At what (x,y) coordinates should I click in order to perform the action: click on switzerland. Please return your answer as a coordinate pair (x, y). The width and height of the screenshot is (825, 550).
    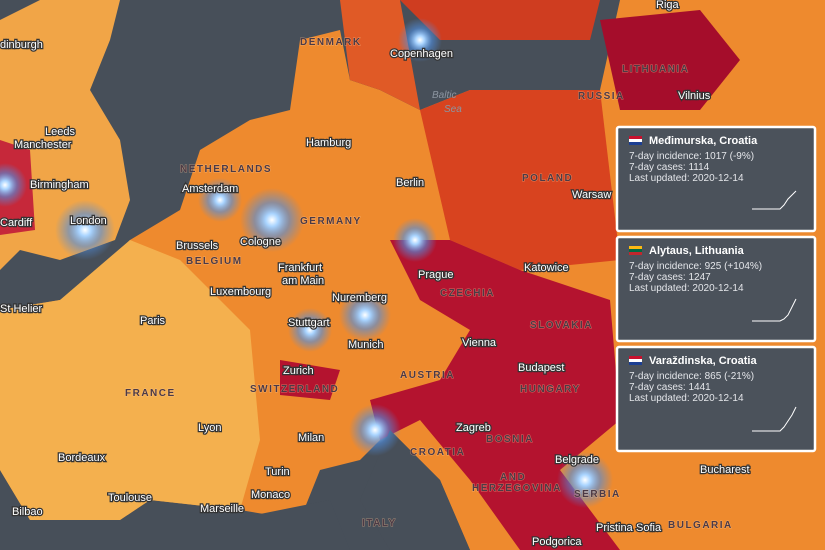
    Looking at the image, I should click on (310, 380).